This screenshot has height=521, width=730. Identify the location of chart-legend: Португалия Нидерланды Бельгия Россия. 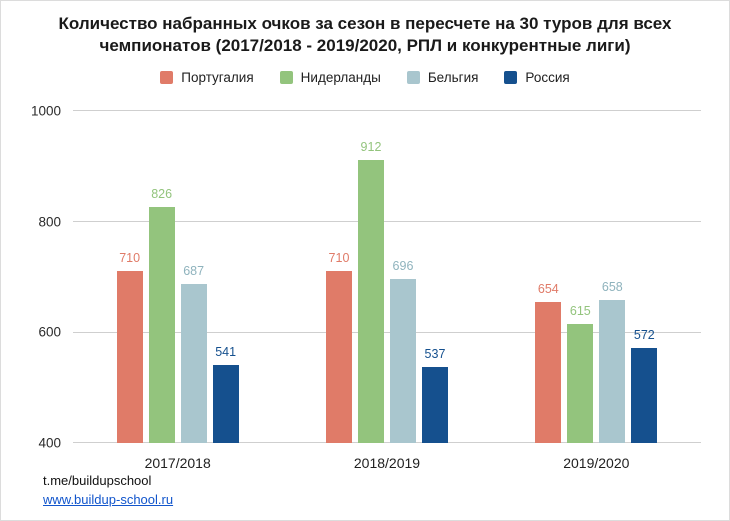
(365, 77).